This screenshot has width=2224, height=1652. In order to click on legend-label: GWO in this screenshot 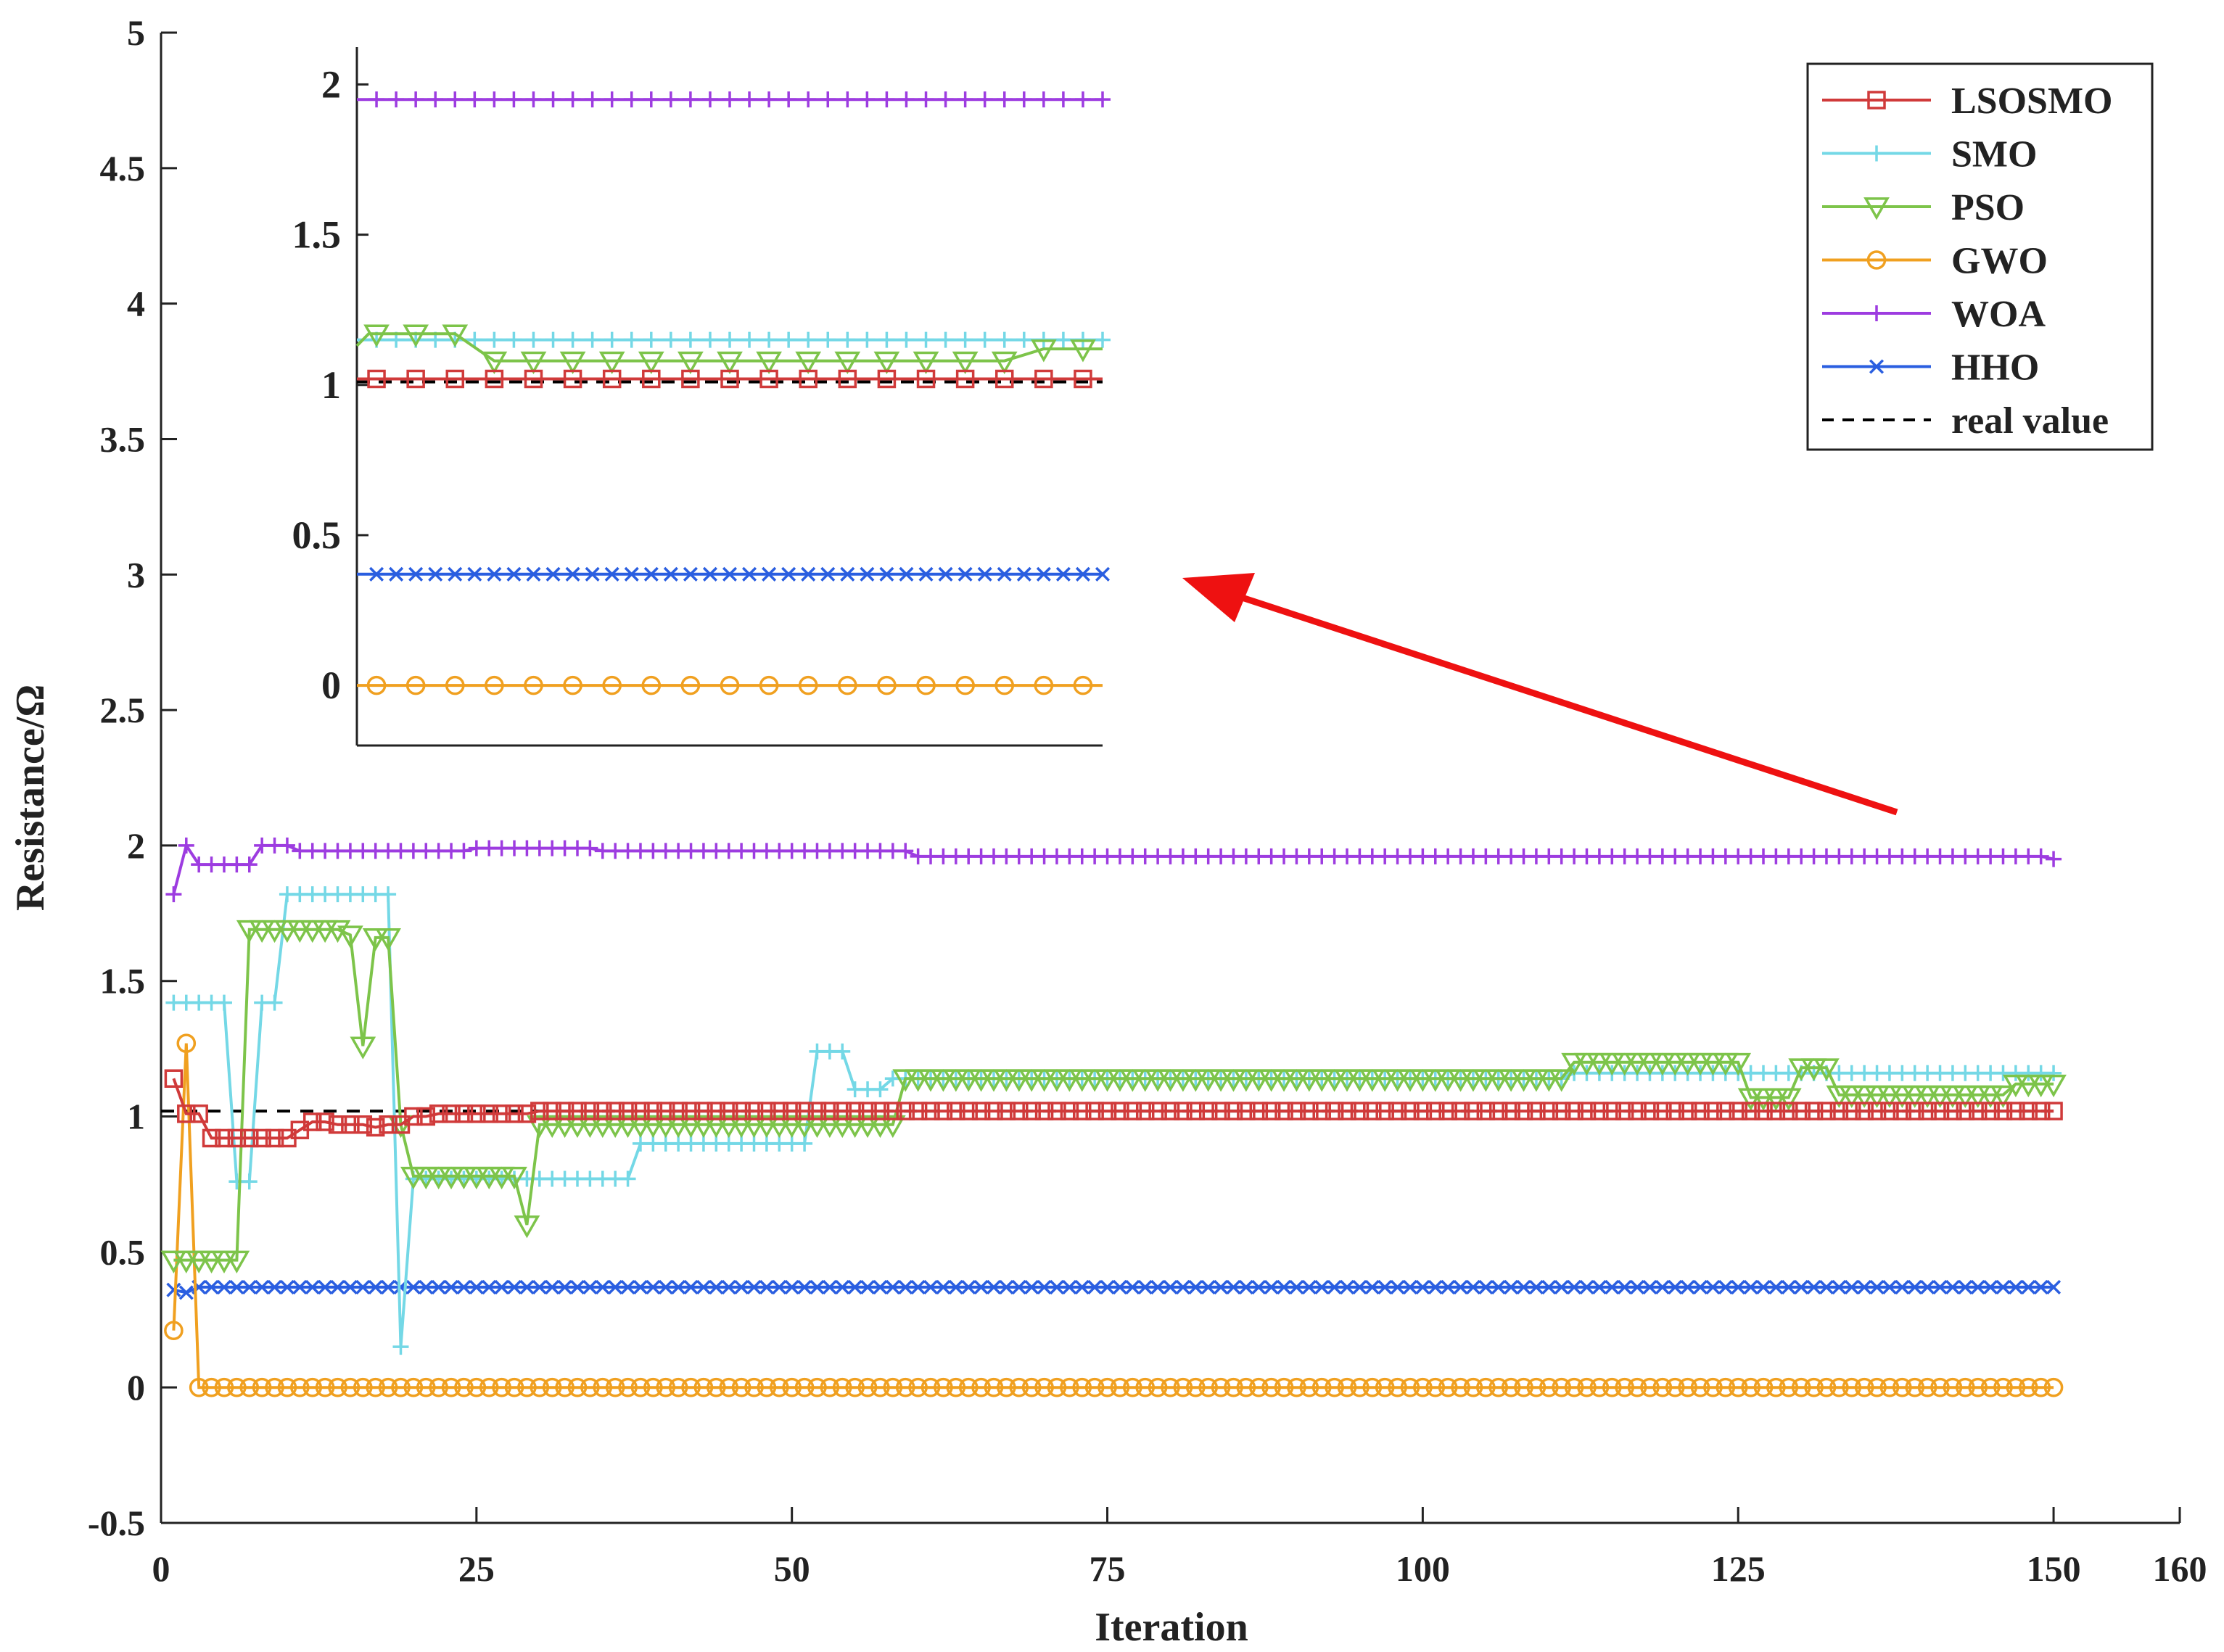, I will do `click(1999, 261)`.